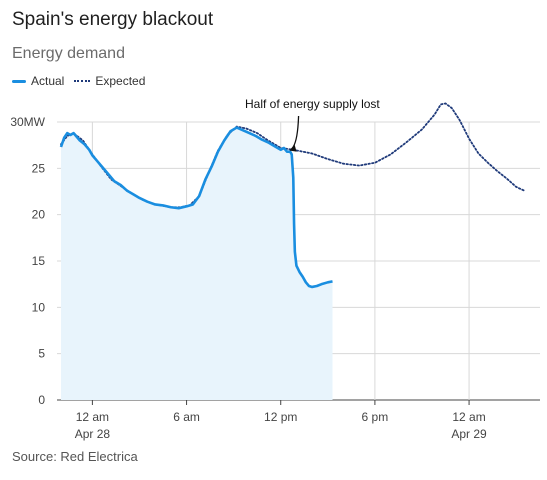  I want to click on legend-item-expected: Expected, so click(109, 81).